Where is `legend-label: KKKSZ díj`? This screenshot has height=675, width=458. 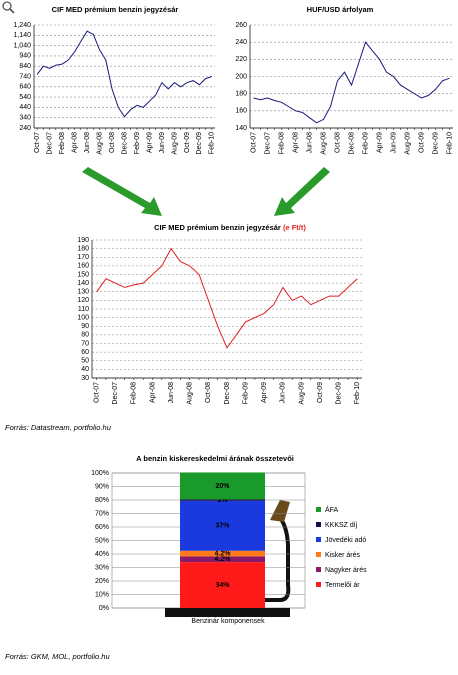
legend-label: KKKSZ díj is located at coordinates (341, 525).